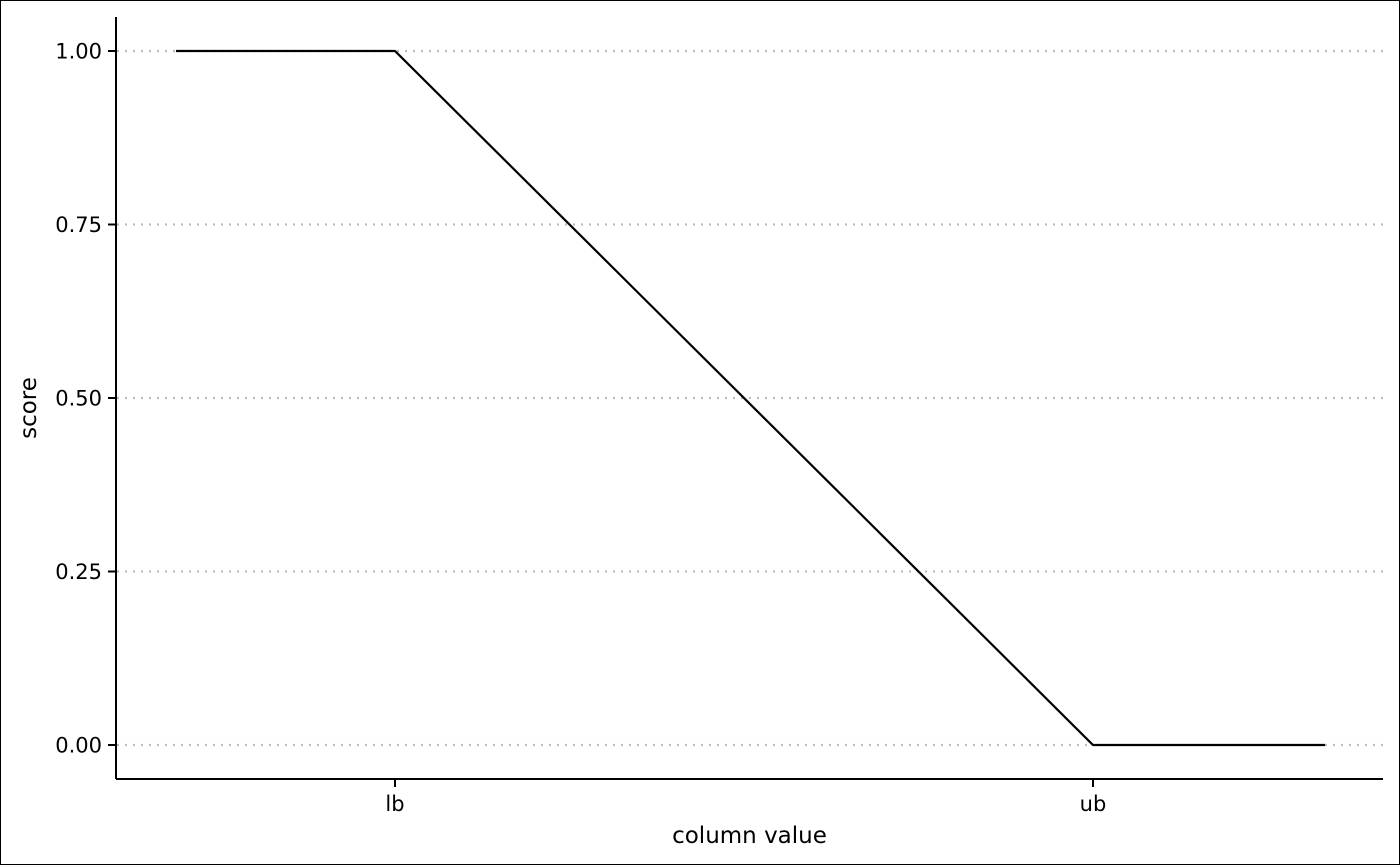  What do you see at coordinates (78, 746) in the screenshot?
I see `y-tick-label-0: 0.00` at bounding box center [78, 746].